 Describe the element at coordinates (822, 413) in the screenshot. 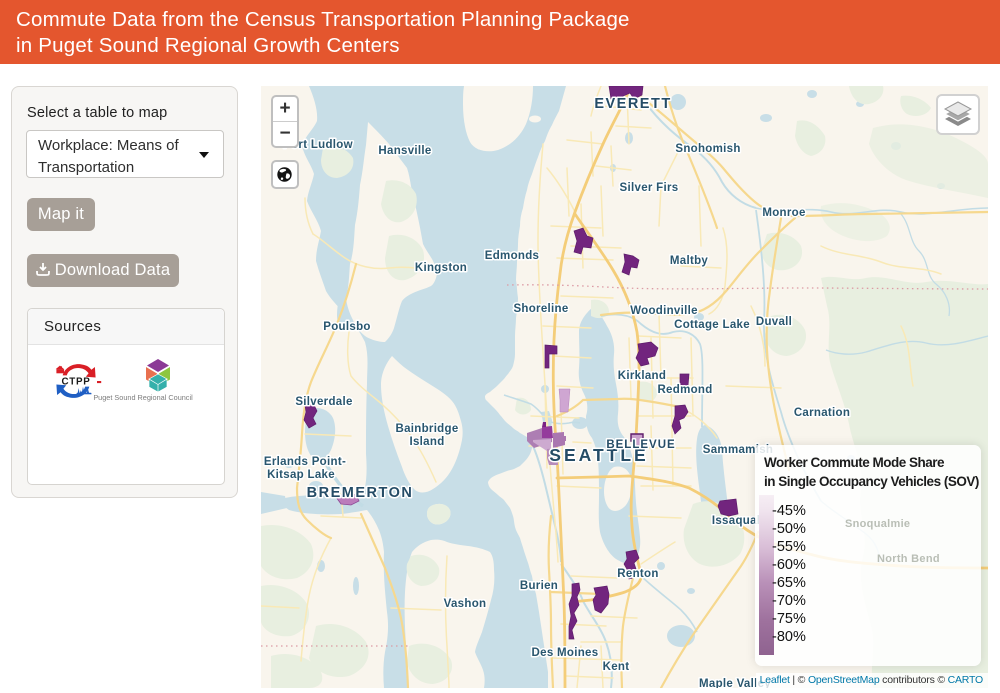

I see `svg-text: Carnation` at that location.